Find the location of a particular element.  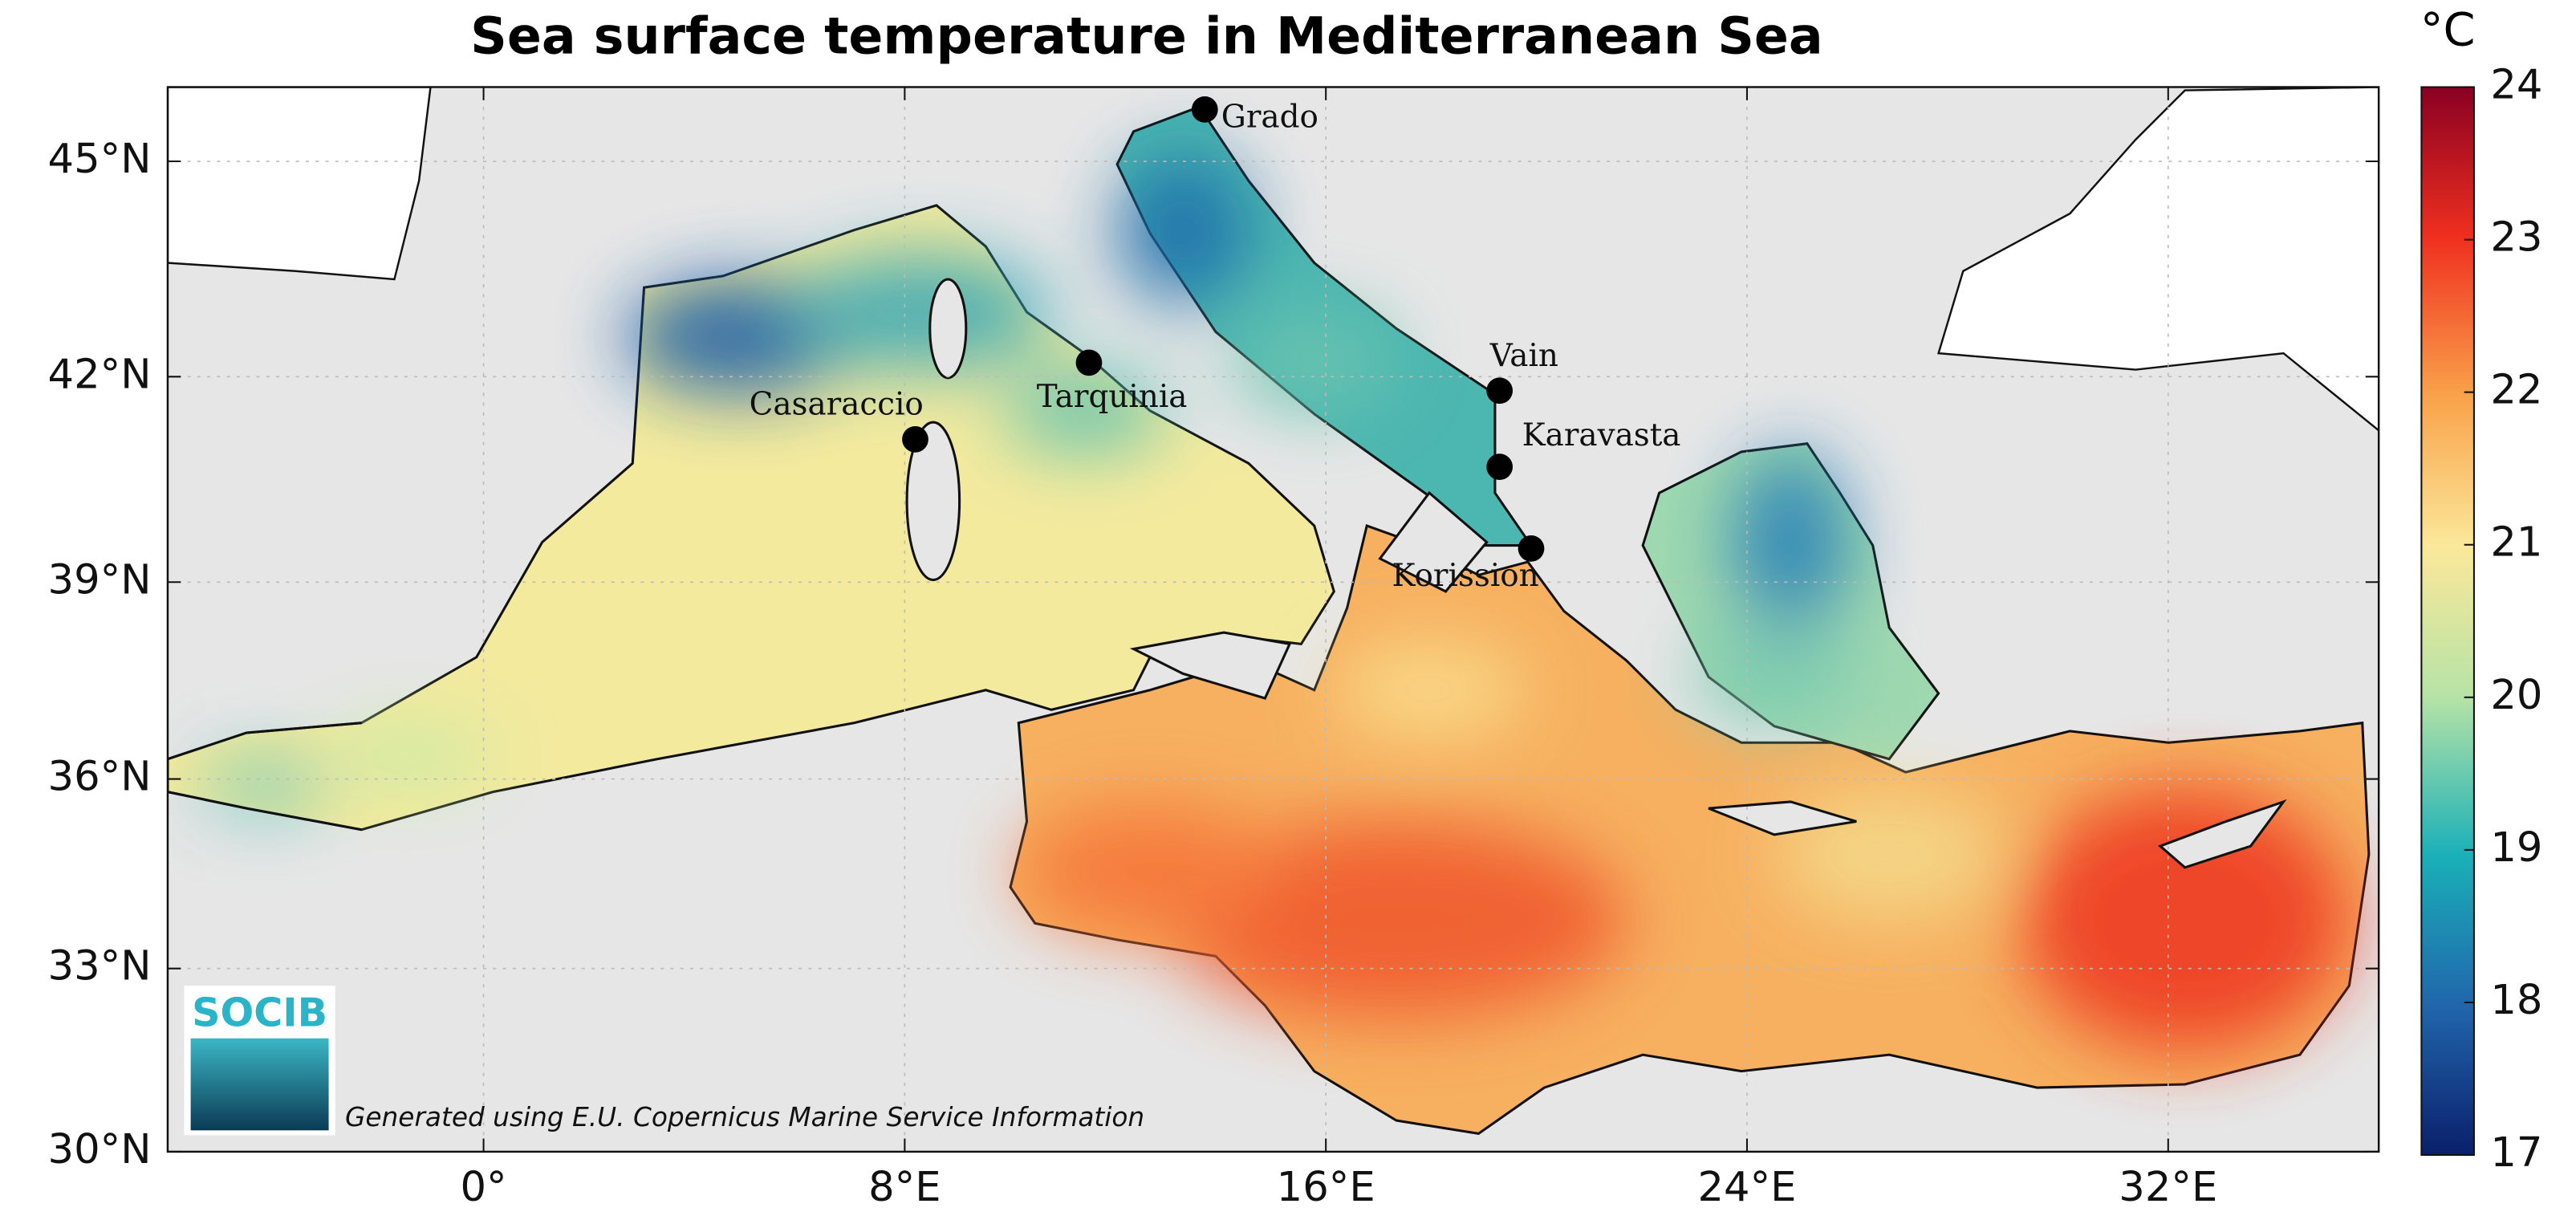

station-label: Grado is located at coordinates (1269, 118).